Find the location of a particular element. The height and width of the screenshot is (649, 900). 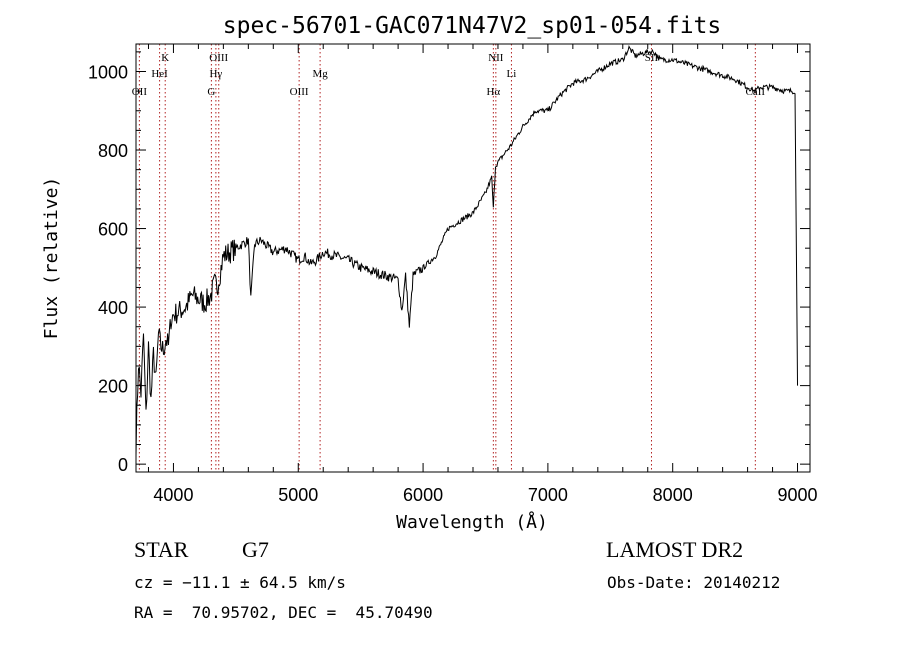

coordinates: RA = 70.95702, DEC = 45.70490 is located at coordinates (283, 612).